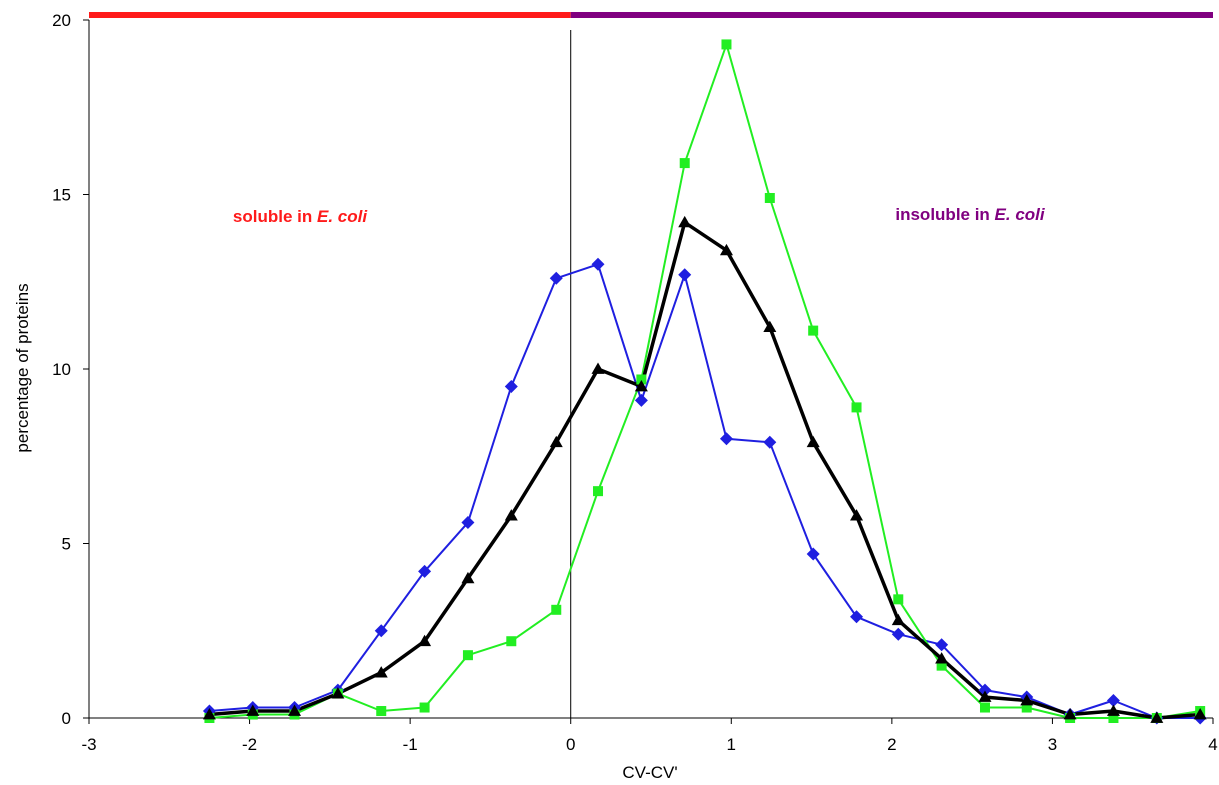 The height and width of the screenshot is (785, 1219). Describe the element at coordinates (61, 195) in the screenshot. I see `y-tick-label-3: 15` at that location.